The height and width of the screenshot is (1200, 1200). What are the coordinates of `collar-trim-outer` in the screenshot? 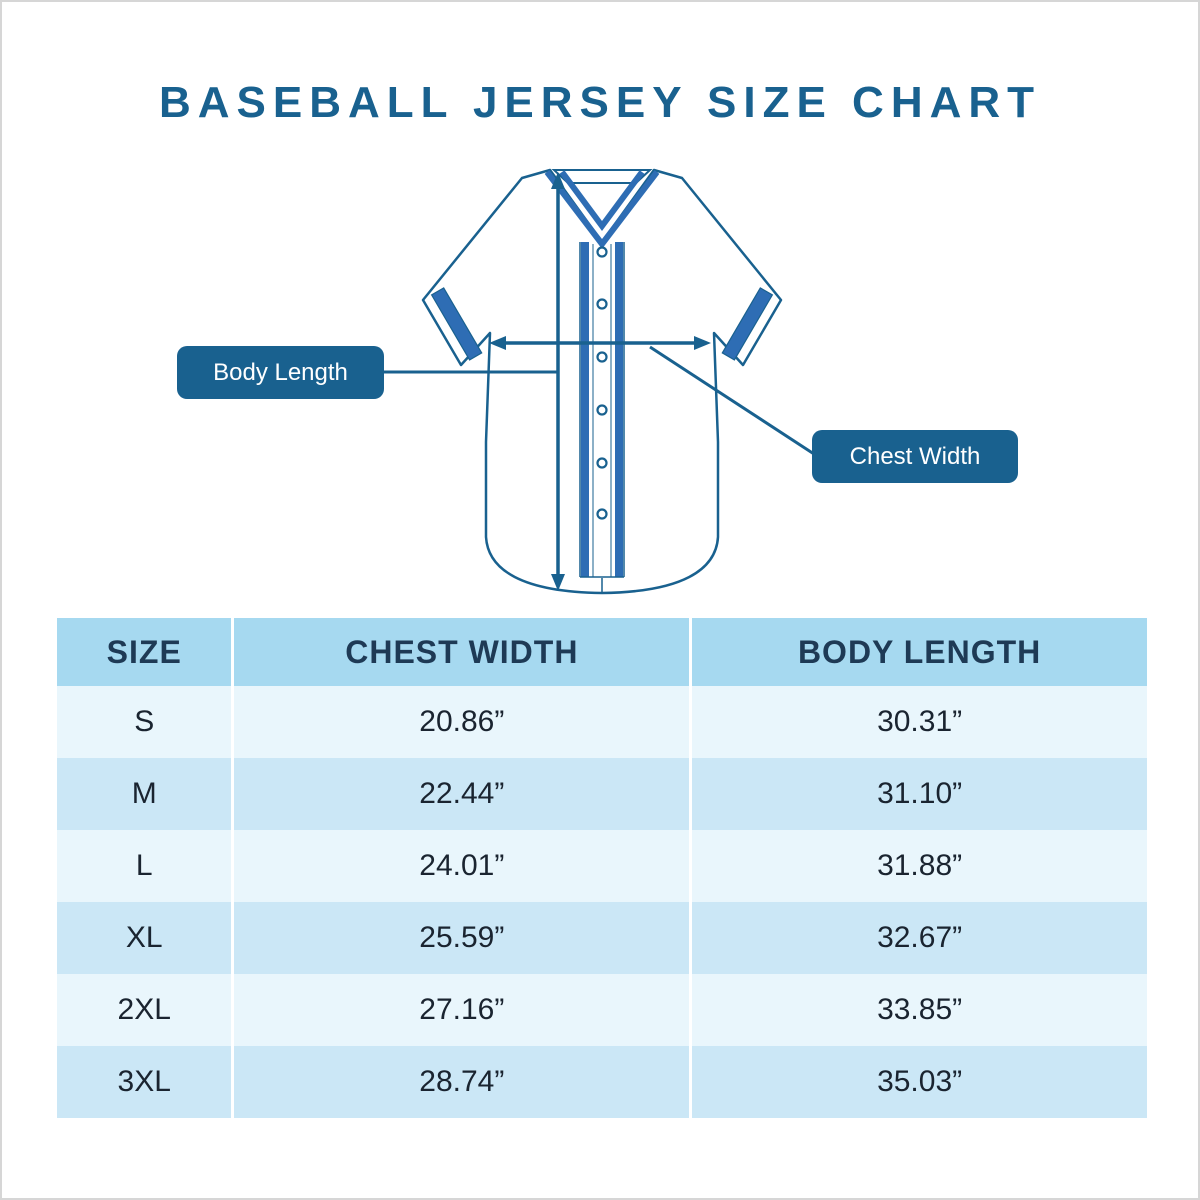 It's located at (602, 209).